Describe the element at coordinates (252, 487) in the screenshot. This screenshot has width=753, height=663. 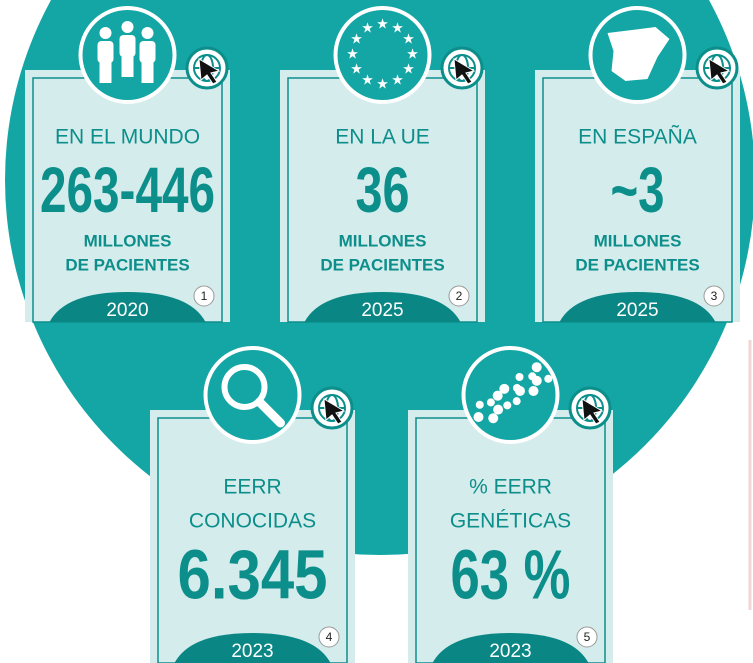
I see `card-label: EERR` at that location.